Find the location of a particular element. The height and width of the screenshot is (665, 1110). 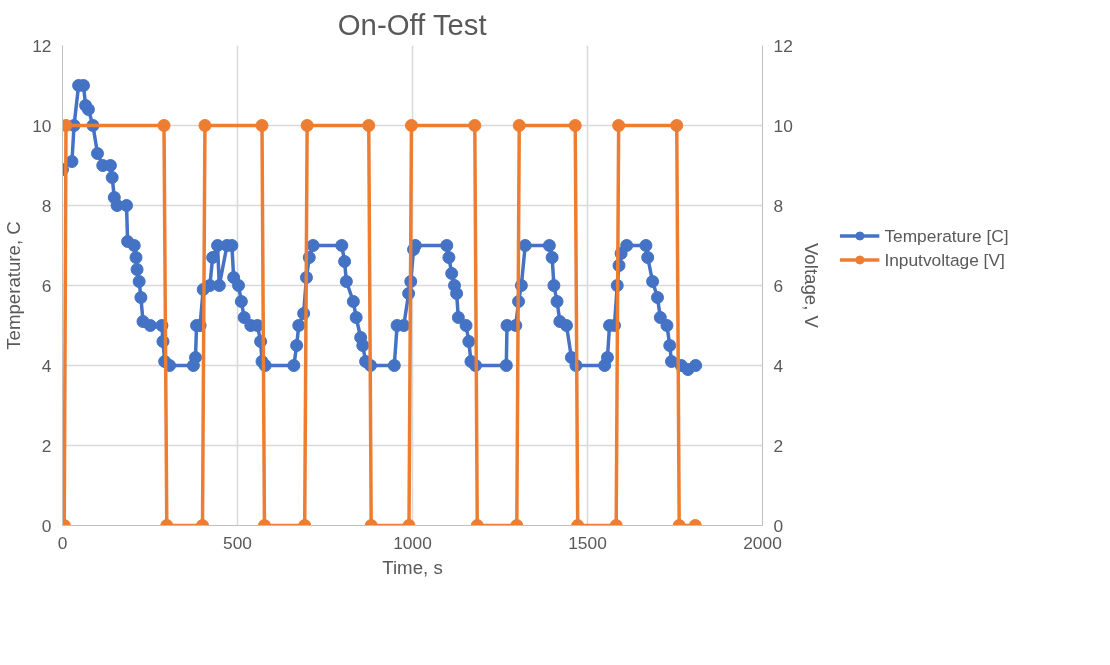

y-axis-title: Temperature, C is located at coordinates (14, 285).